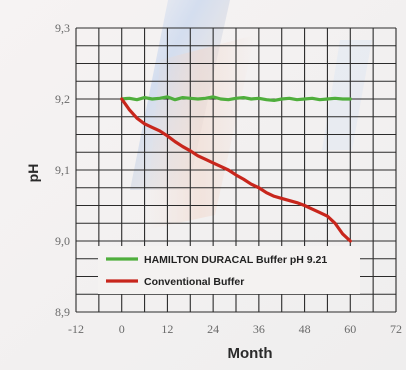 This screenshot has height=370, width=406. What do you see at coordinates (62, 28) in the screenshot?
I see `y-tick-label: 9,3` at bounding box center [62, 28].